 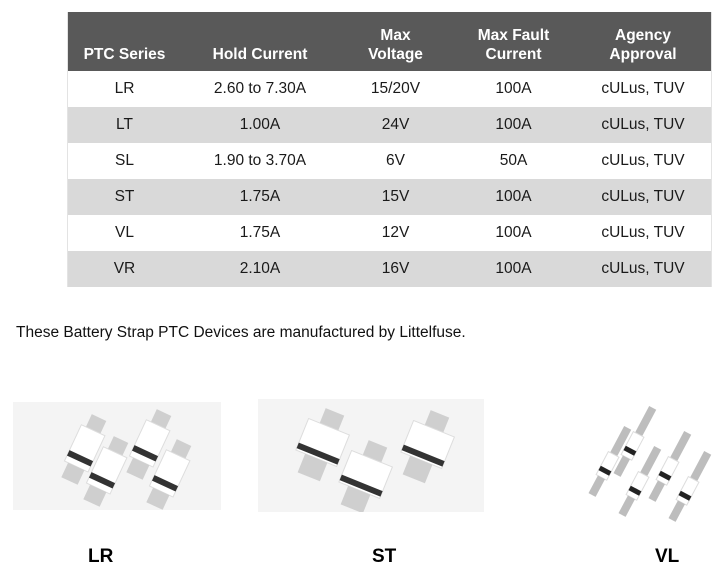 I want to click on cell-max-fault-current: 50A, so click(x=513, y=161).